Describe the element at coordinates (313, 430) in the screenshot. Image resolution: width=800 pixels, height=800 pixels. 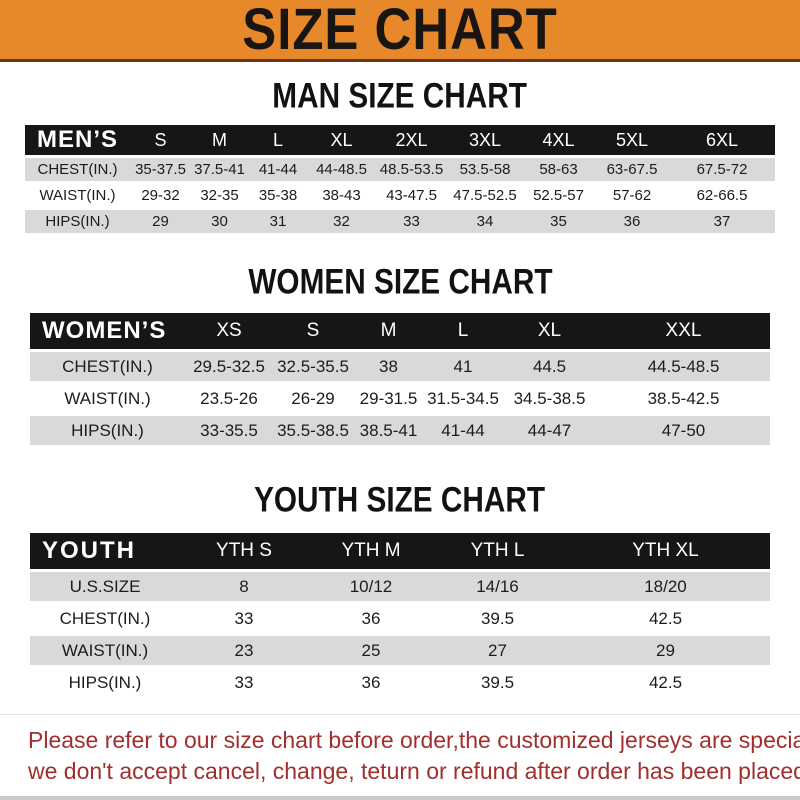
I see `women-hips-value: 35.5-38.5` at that location.